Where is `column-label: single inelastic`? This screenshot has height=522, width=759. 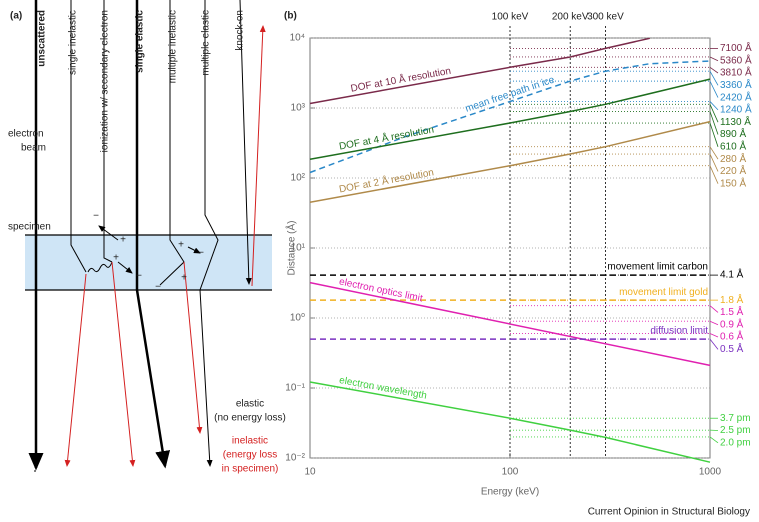 column-label: single inelastic is located at coordinates (73, 42).